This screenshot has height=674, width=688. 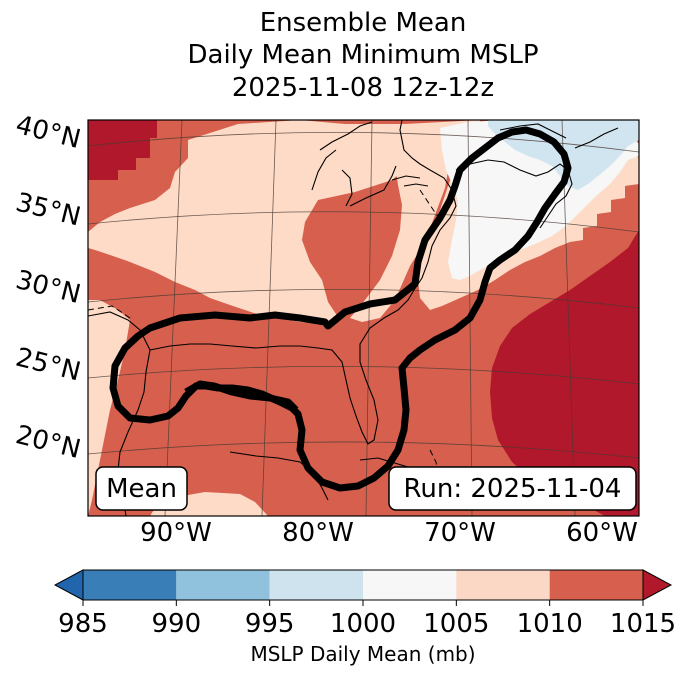 What do you see at coordinates (318, 533) in the screenshot?
I see `lon-tick-label-1: 80°W` at bounding box center [318, 533].